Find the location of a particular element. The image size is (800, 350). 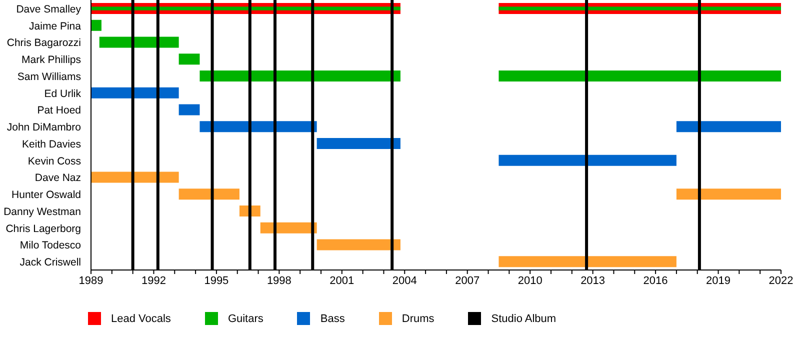

y-tick-label: Chris Bagarozzi is located at coordinates (43, 43).